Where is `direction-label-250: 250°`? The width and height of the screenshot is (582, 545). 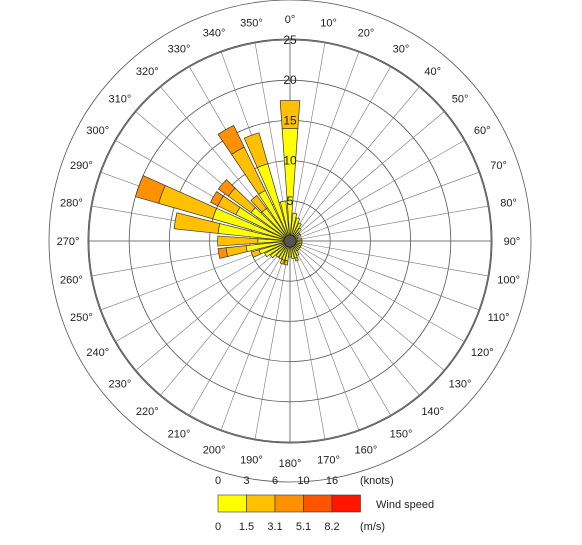
direction-label-250: 250° is located at coordinates (81, 318).